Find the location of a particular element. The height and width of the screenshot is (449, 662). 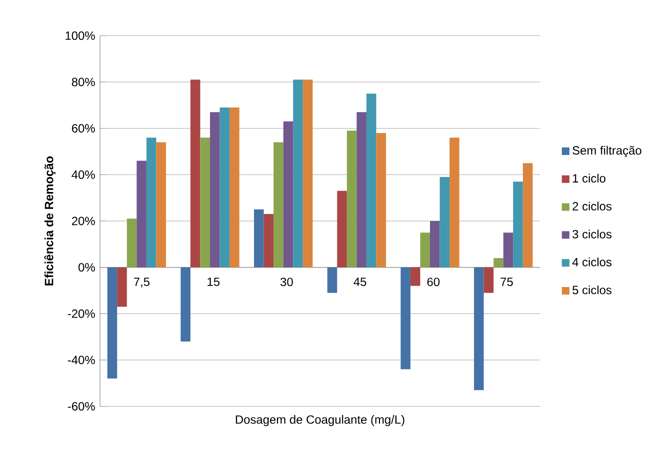

legend-label: 5 ciclos is located at coordinates (592, 289).